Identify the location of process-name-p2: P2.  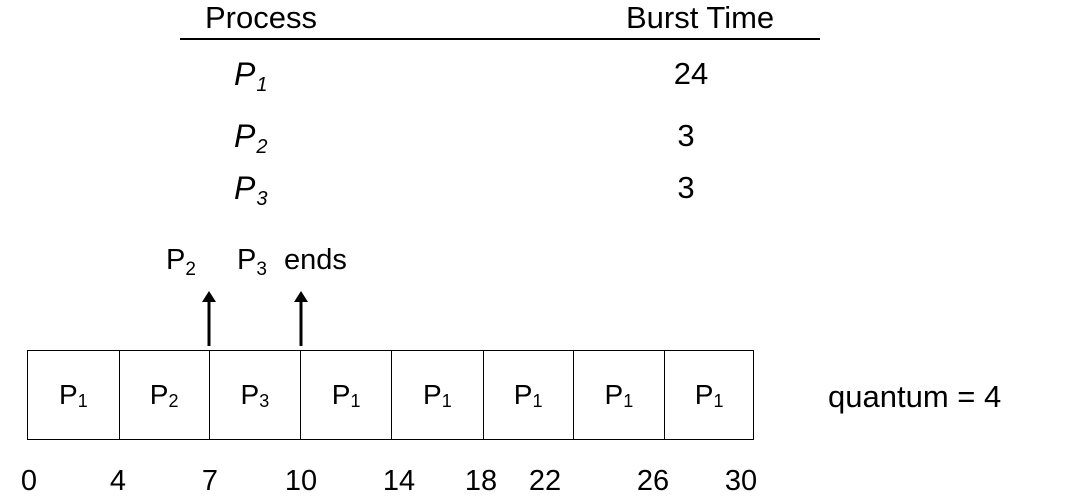
(251, 138).